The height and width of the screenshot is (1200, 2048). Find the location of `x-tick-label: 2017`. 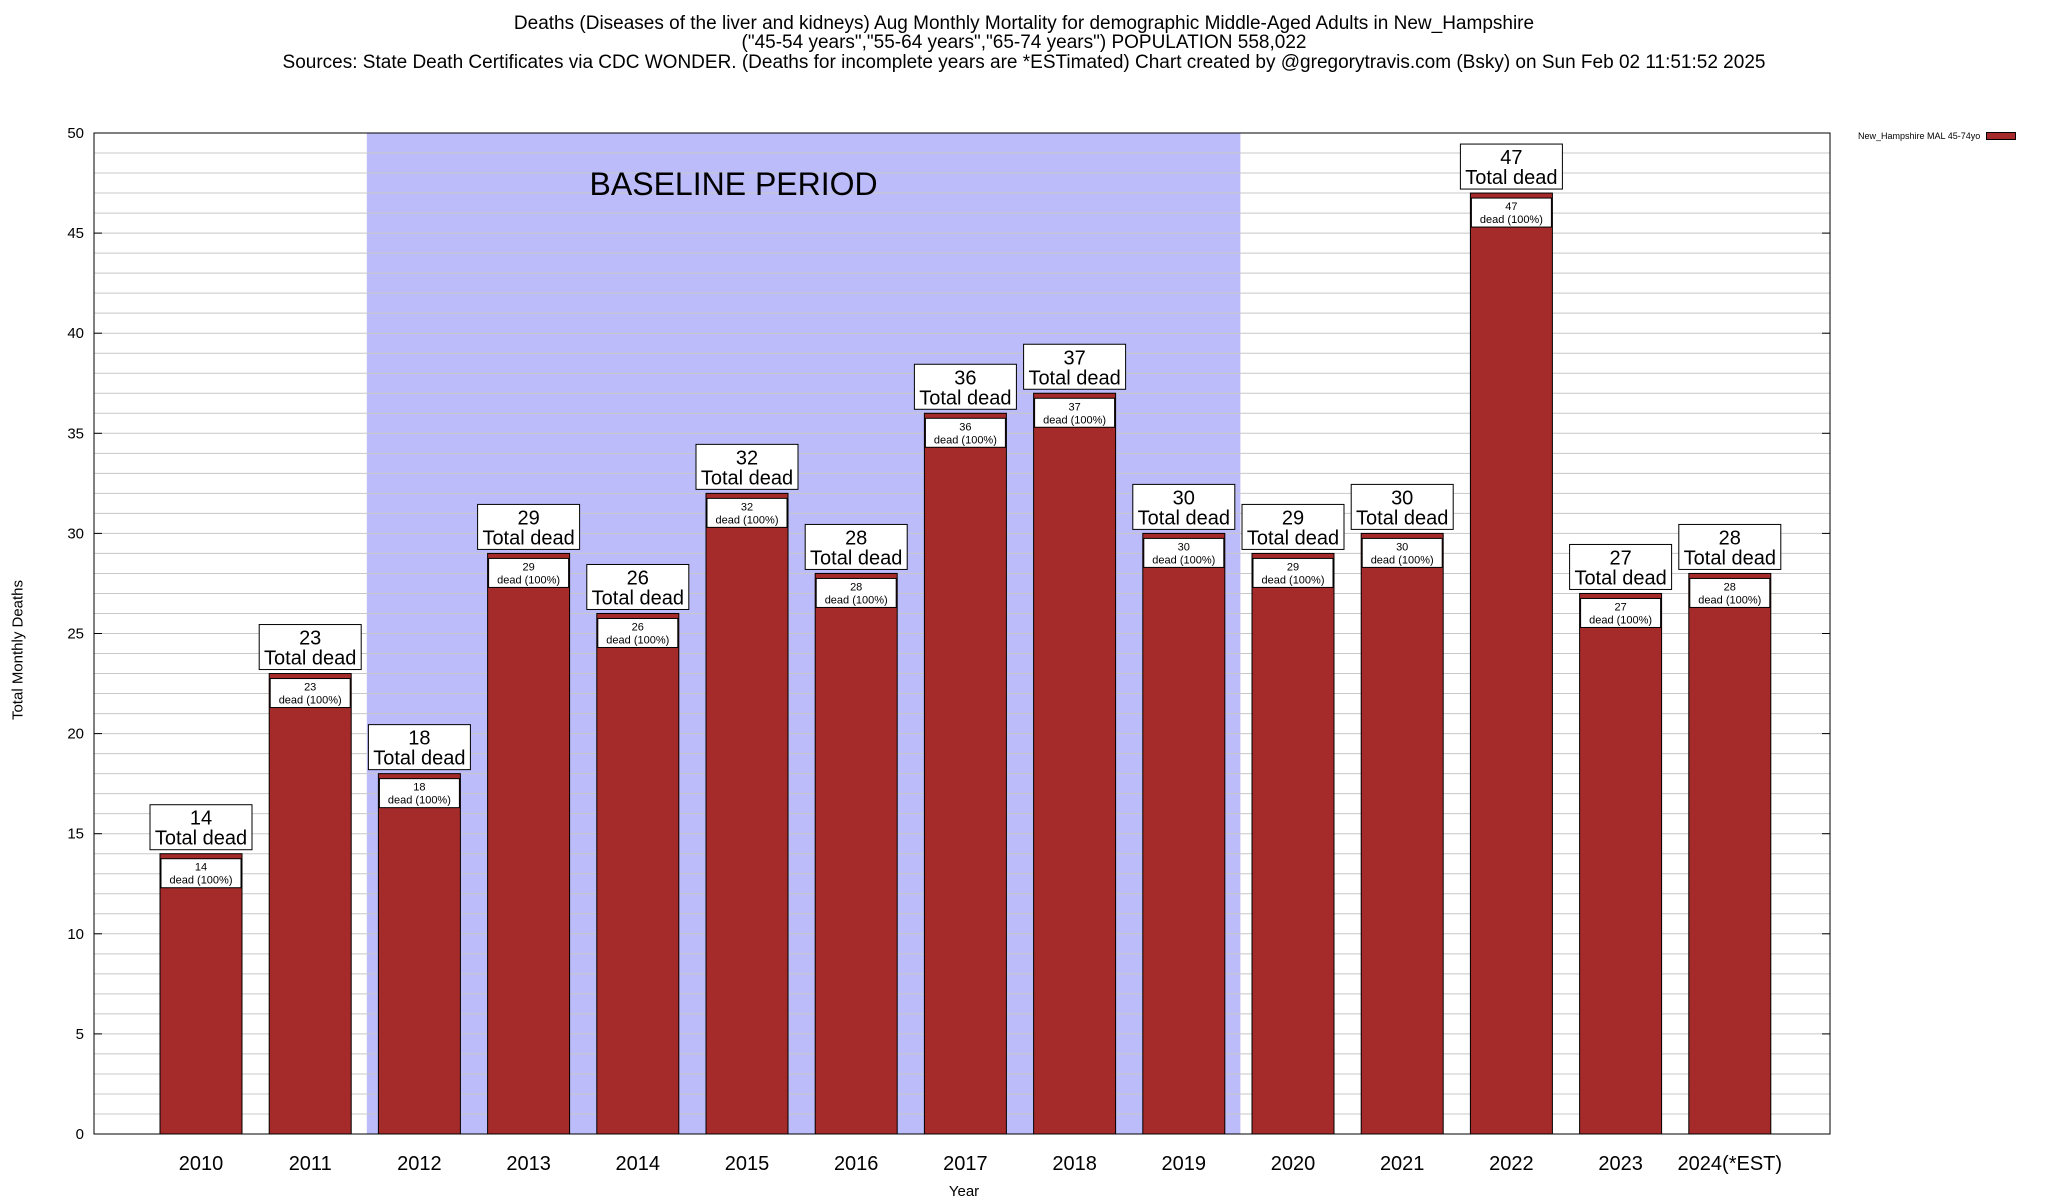

x-tick-label: 2017 is located at coordinates (965, 1164).